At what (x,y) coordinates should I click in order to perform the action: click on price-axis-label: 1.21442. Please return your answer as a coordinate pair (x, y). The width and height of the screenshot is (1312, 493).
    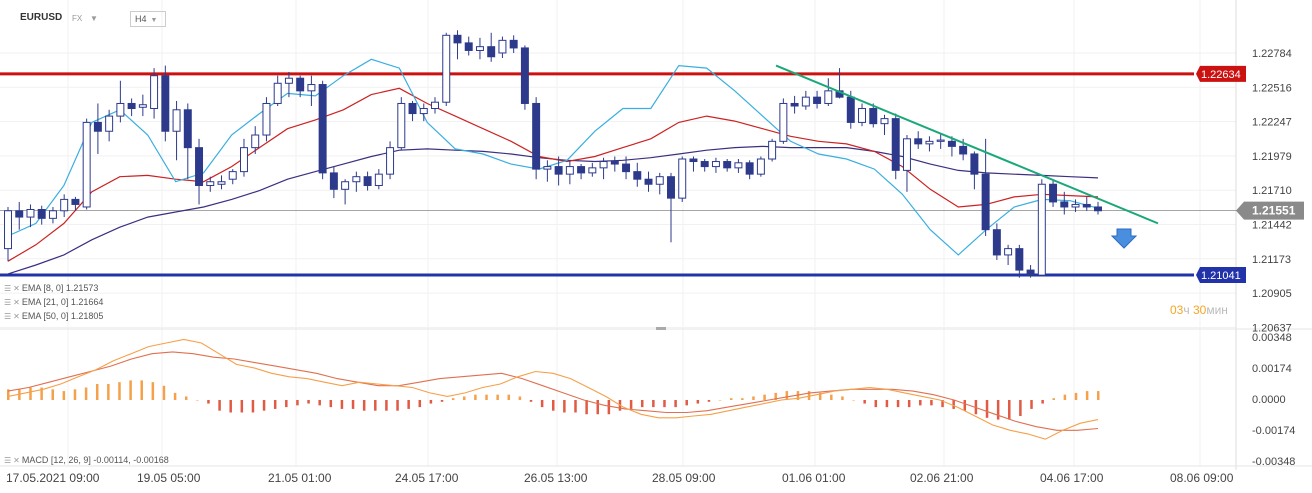
    Looking at the image, I should click on (1272, 226).